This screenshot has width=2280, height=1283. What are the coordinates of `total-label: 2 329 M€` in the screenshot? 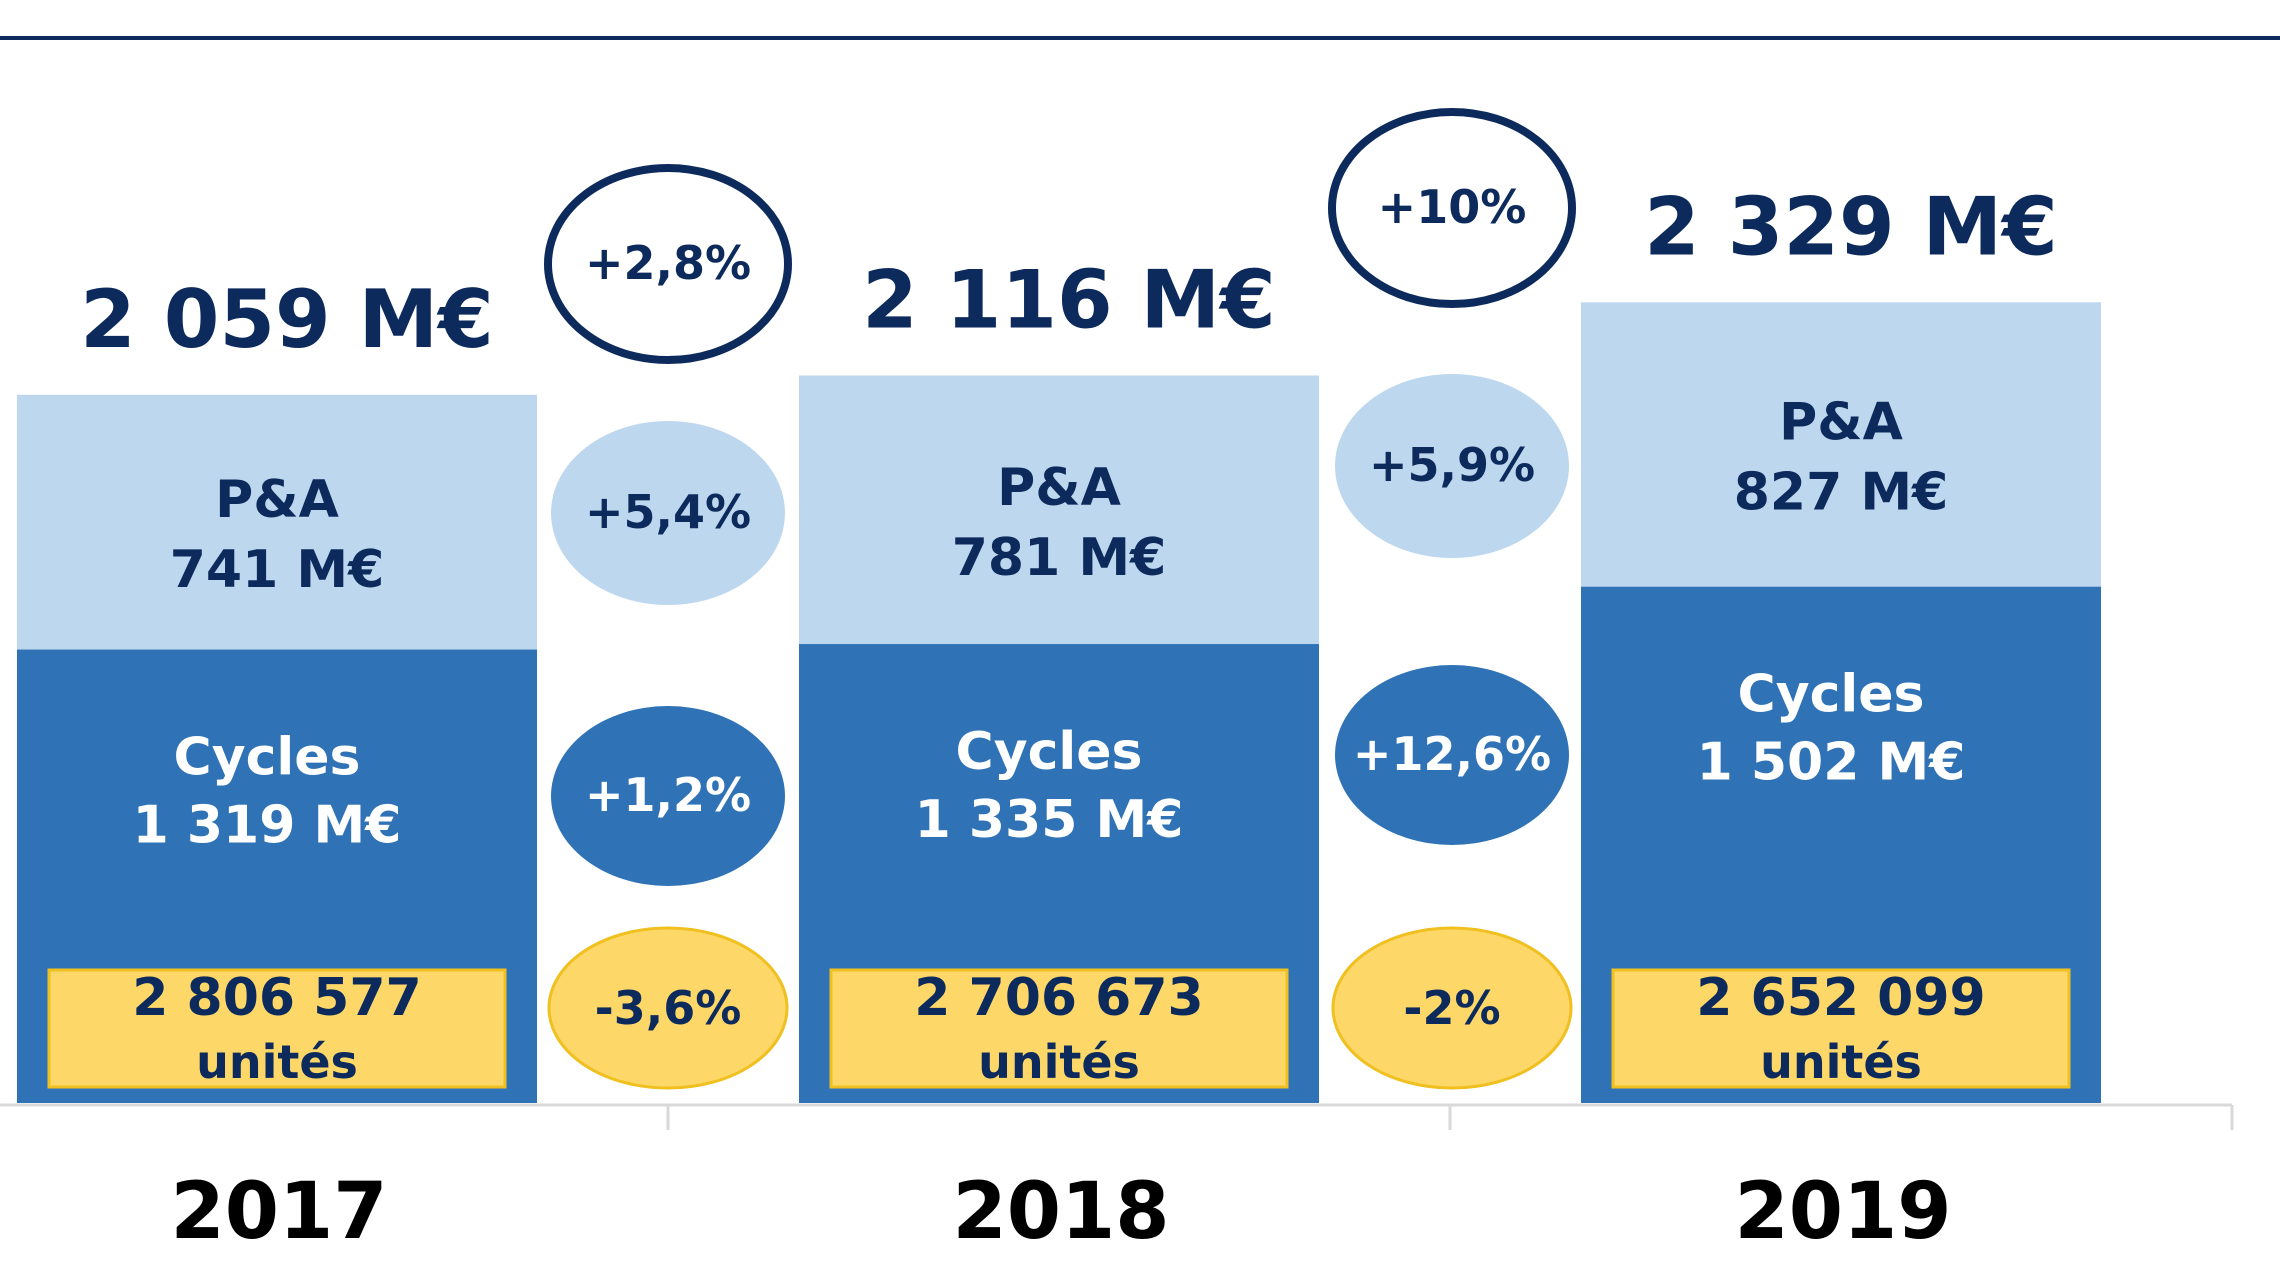 It's located at (1851, 226).